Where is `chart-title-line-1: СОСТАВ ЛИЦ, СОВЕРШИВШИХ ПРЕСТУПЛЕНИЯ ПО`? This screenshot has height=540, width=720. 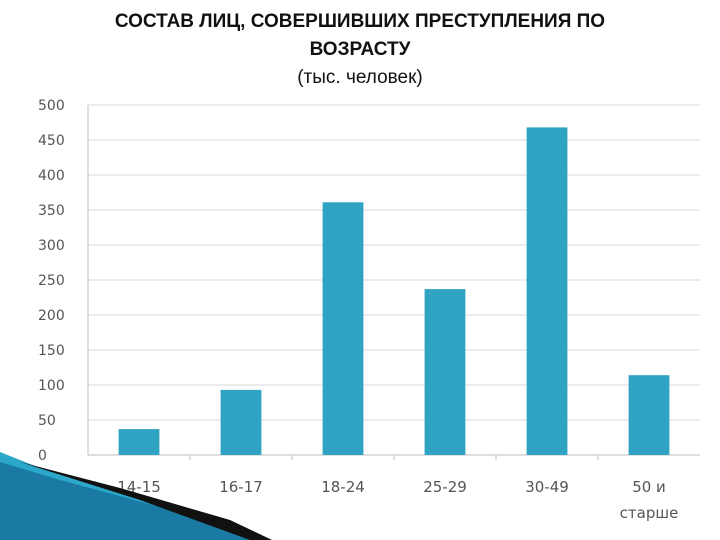
chart-title-line-1: СОСТАВ ЛИЦ, СОВЕРШИВШИХ ПРЕСТУПЛЕНИЯ ПО is located at coordinates (360, 21).